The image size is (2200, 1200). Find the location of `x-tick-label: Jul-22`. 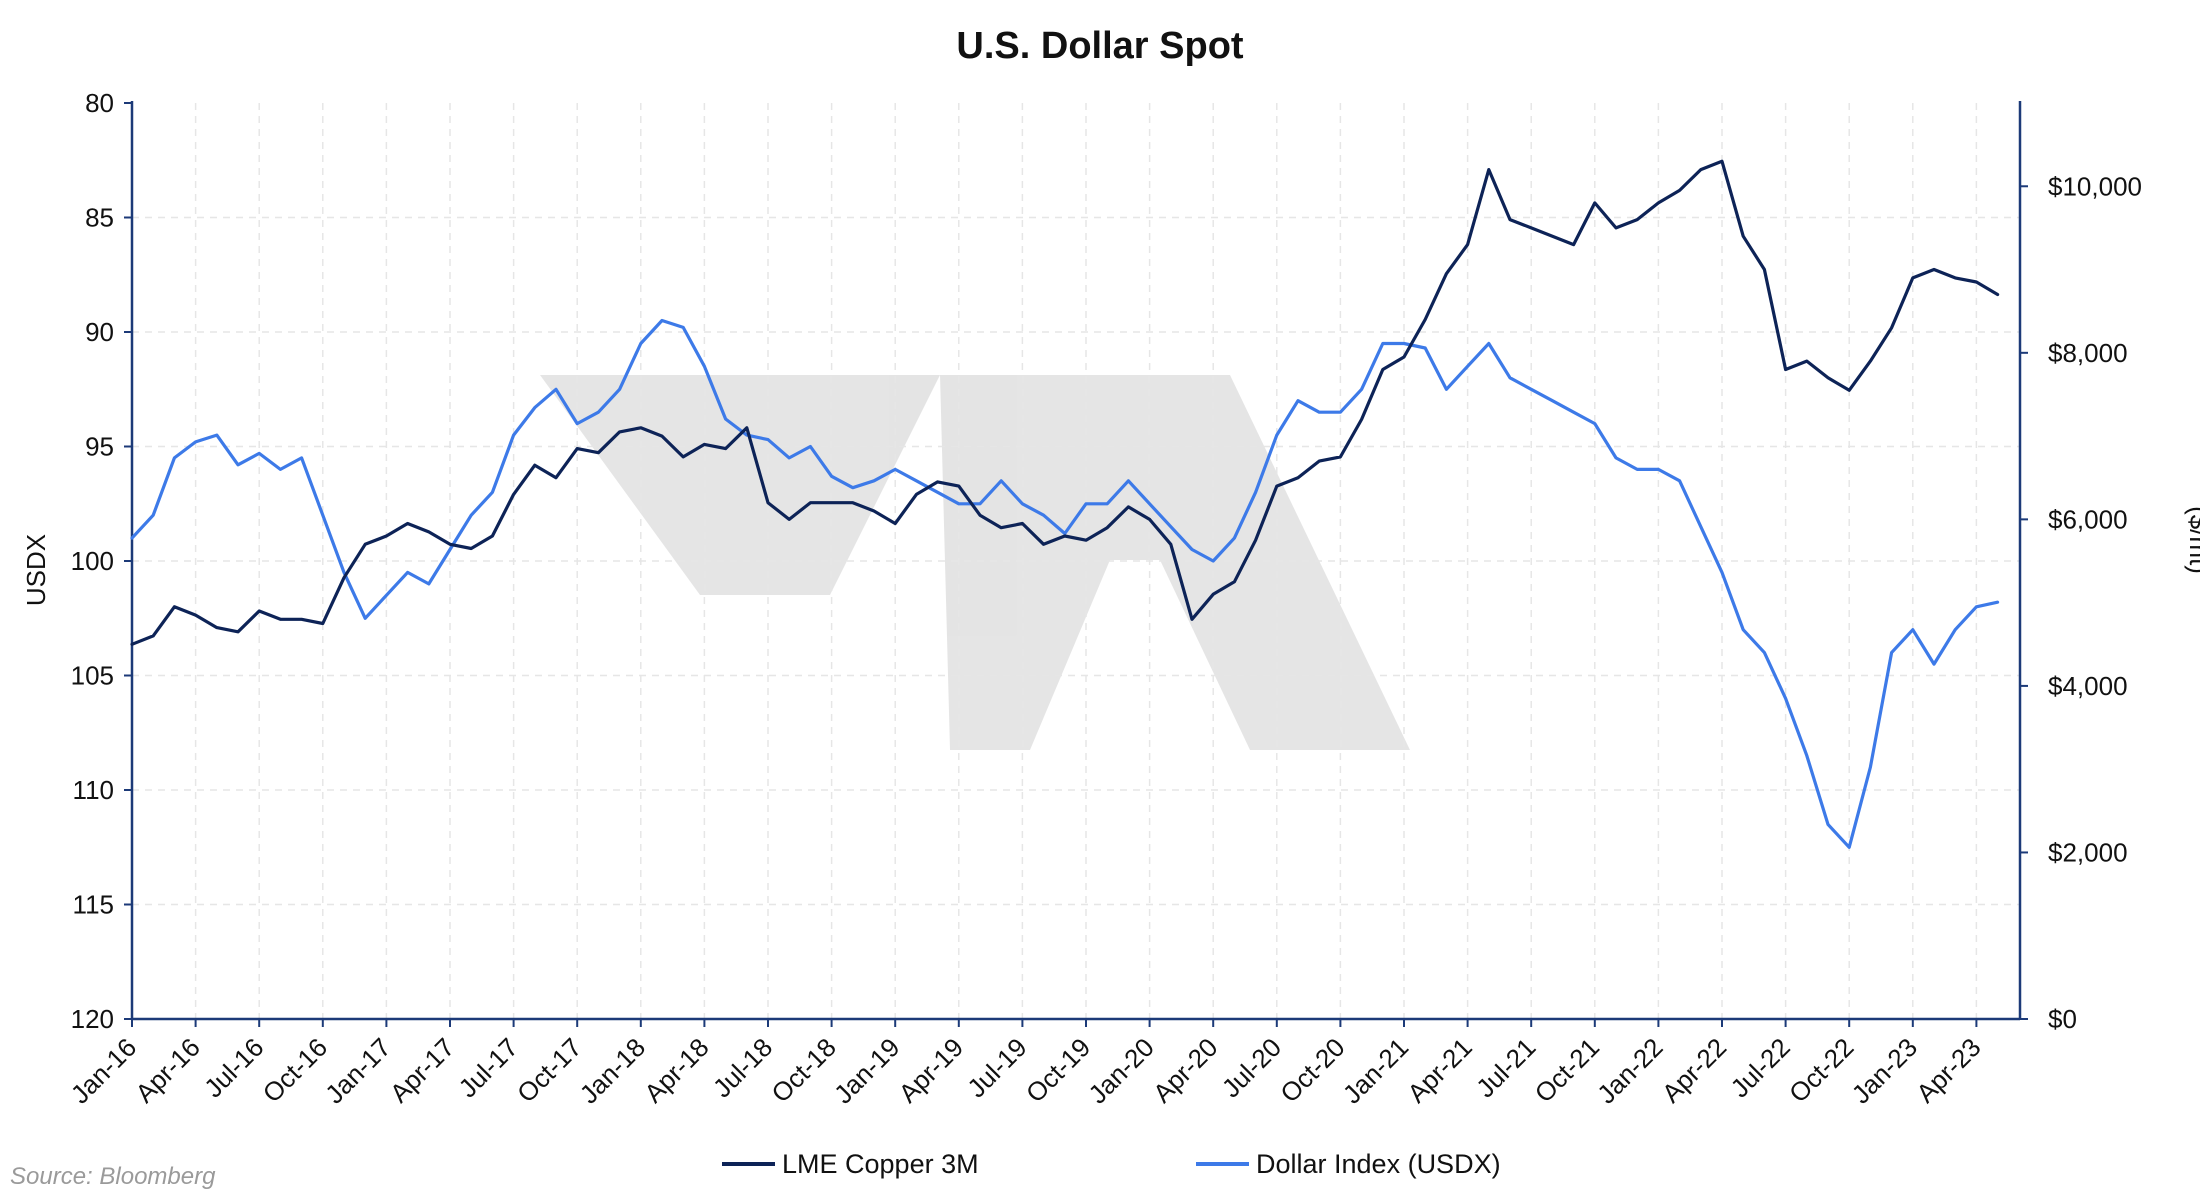

x-tick-label: Jul-22 is located at coordinates (1760, 1067).